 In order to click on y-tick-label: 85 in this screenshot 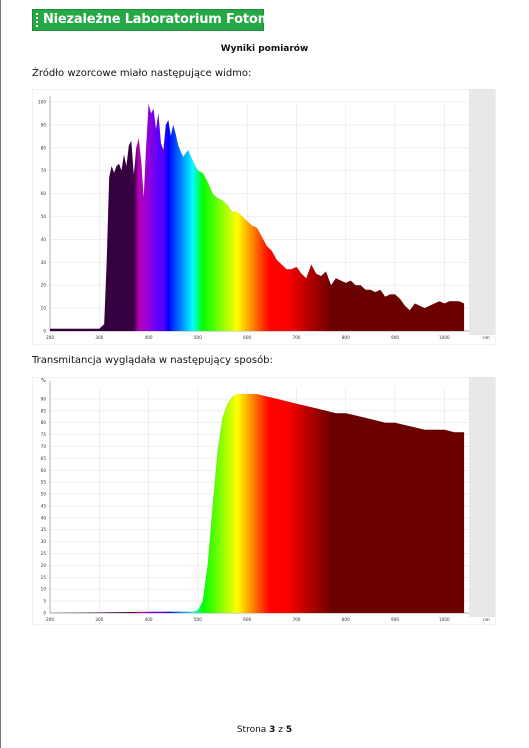, I will do `click(44, 410)`.